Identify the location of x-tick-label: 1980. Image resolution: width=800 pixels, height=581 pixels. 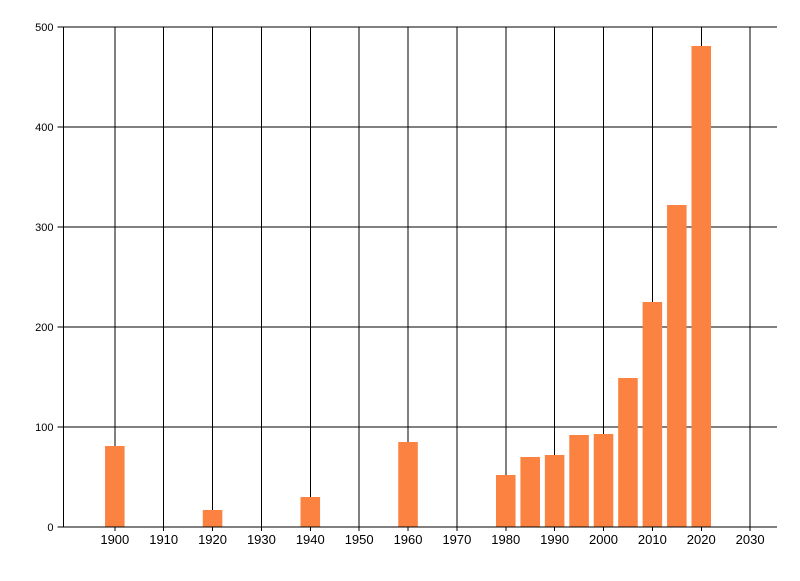
(505, 539).